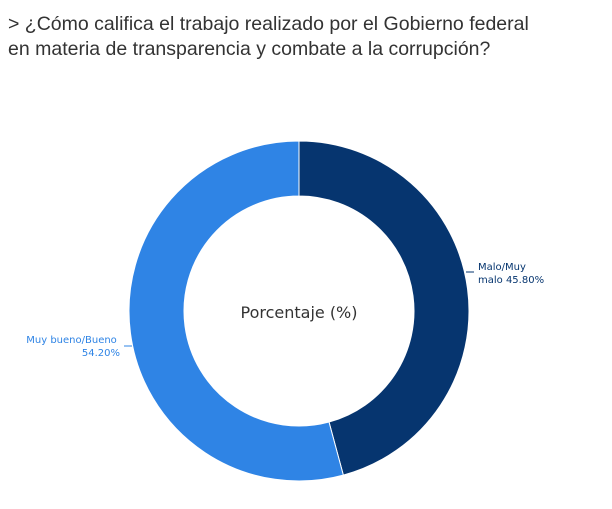 This screenshot has width=612, height=509. Describe the element at coordinates (101, 353) in the screenshot. I see `slice-label-bueno-line-2: 54.20%` at that location.